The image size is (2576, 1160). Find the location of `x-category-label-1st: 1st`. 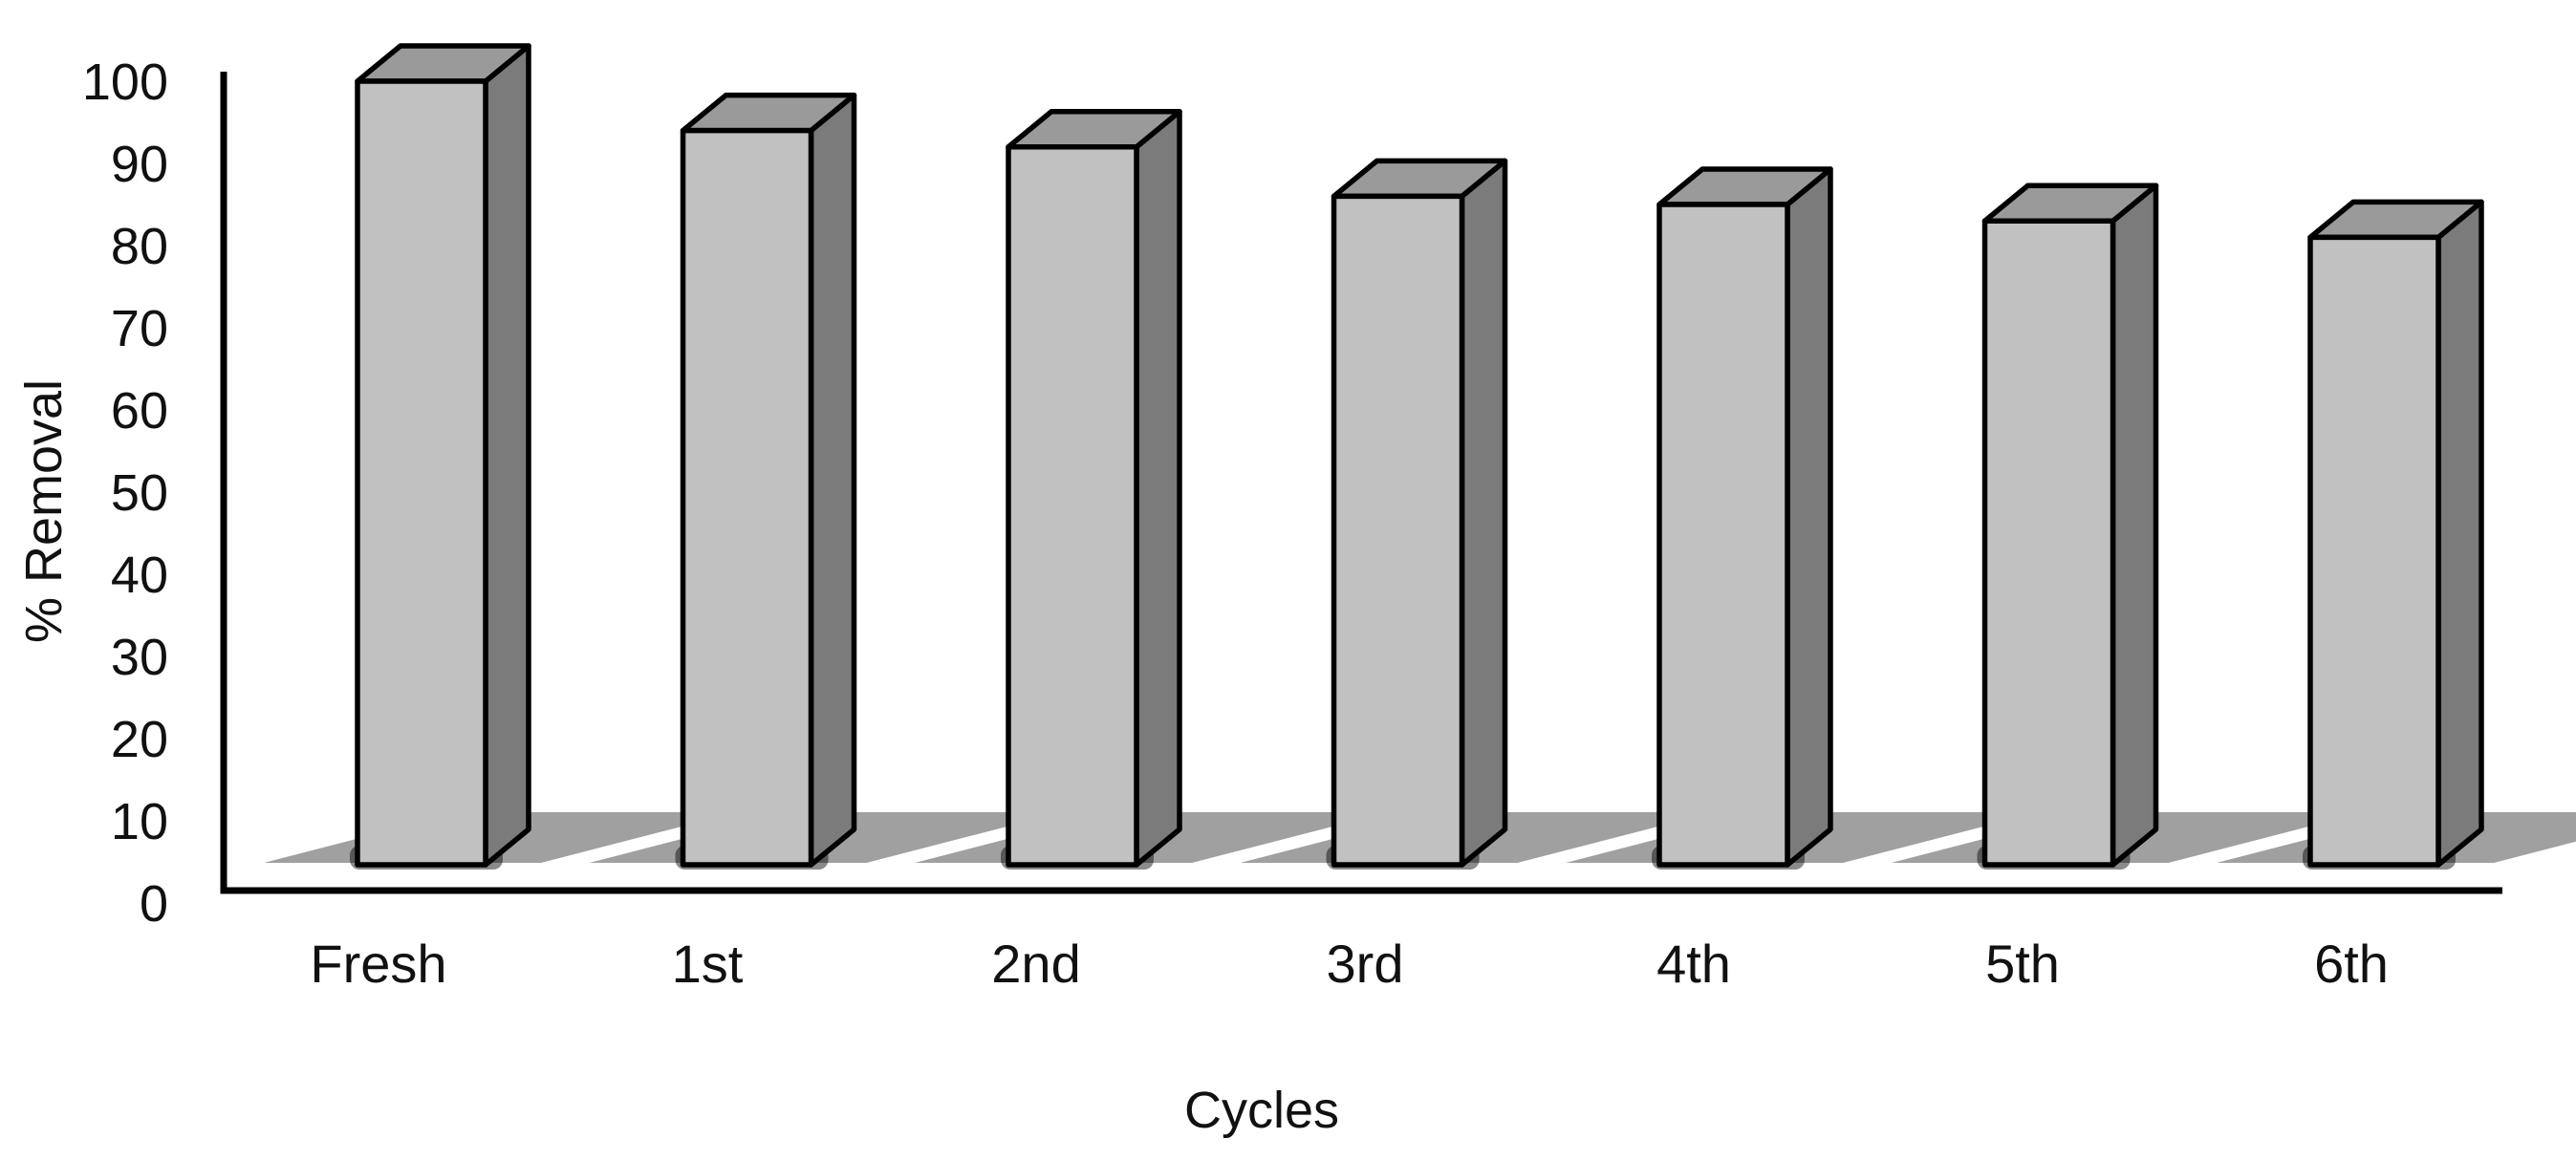

x-category-label-1st: 1st is located at coordinates (708, 964).